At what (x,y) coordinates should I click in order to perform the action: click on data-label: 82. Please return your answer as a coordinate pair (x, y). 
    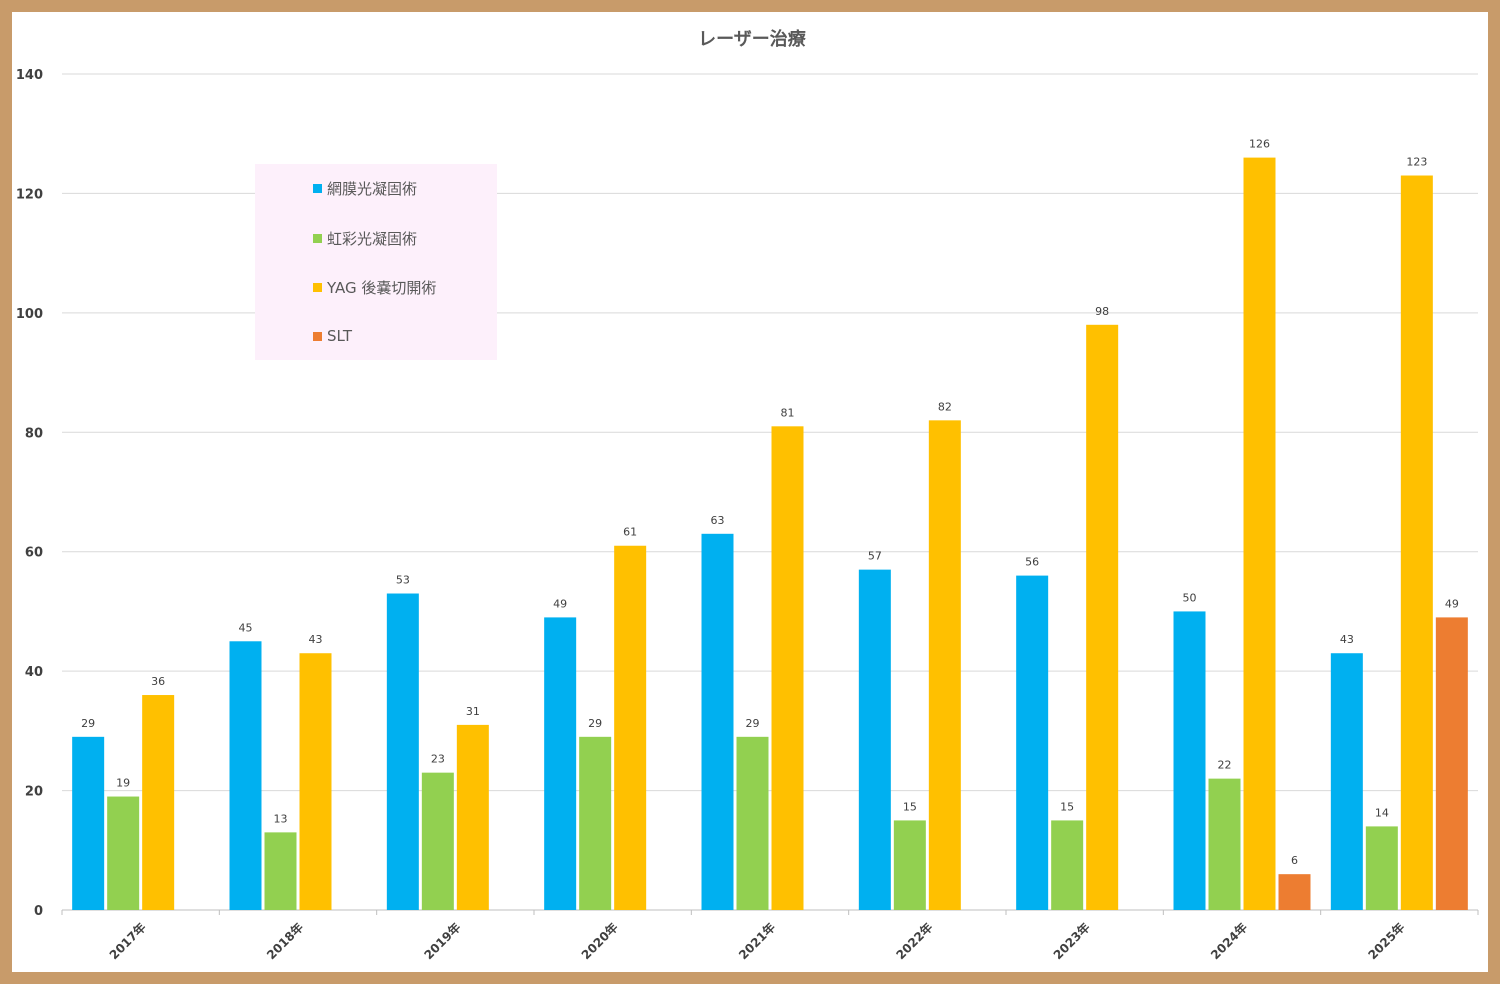
    Looking at the image, I should click on (945, 406).